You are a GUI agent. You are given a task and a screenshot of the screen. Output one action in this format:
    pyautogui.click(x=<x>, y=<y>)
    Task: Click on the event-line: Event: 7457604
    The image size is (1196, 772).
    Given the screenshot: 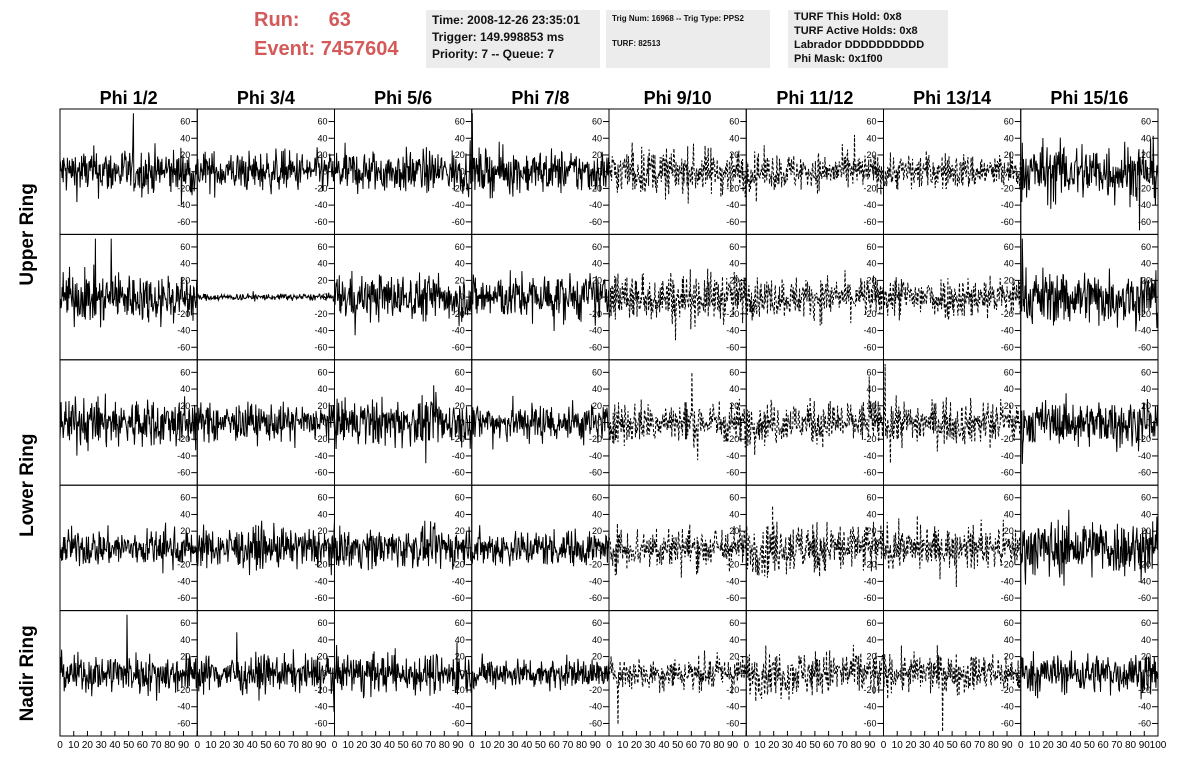 What is the action you would take?
    pyautogui.click(x=326, y=49)
    